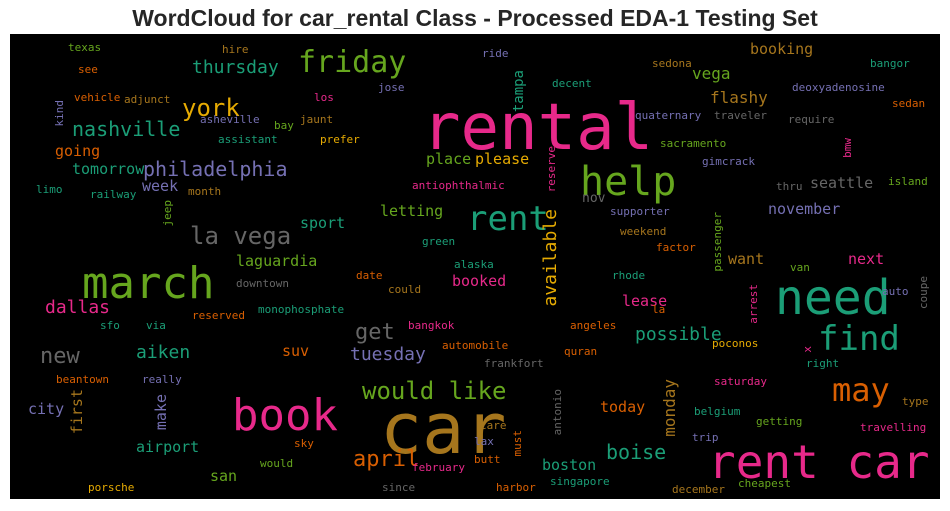 This screenshot has width=950, height=511. Describe the element at coordinates (369, 275) in the screenshot. I see `word-date: date` at that location.